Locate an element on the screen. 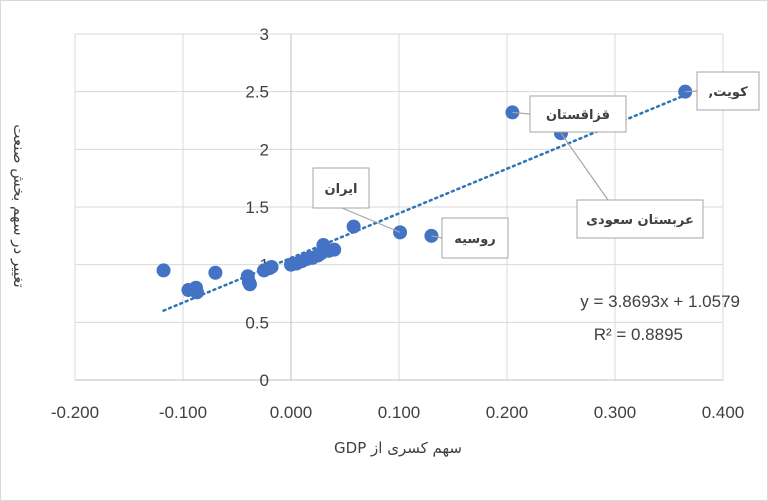 The image size is (768, 501). y-tick-label-3: 1.5 is located at coordinates (257, 207).